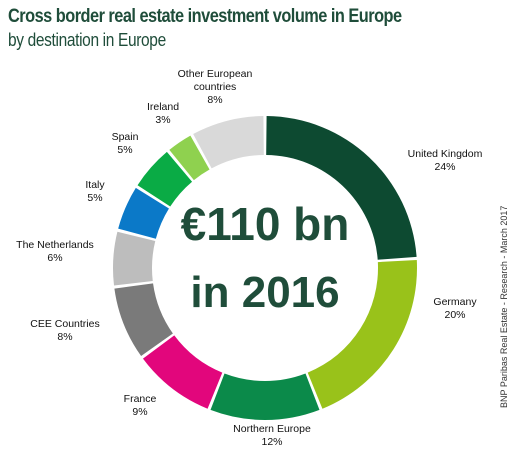 Image resolution: width=509 pixels, height=454 pixels. What do you see at coordinates (143, 320) in the screenshot?
I see `slice-cee-countries` at bounding box center [143, 320].